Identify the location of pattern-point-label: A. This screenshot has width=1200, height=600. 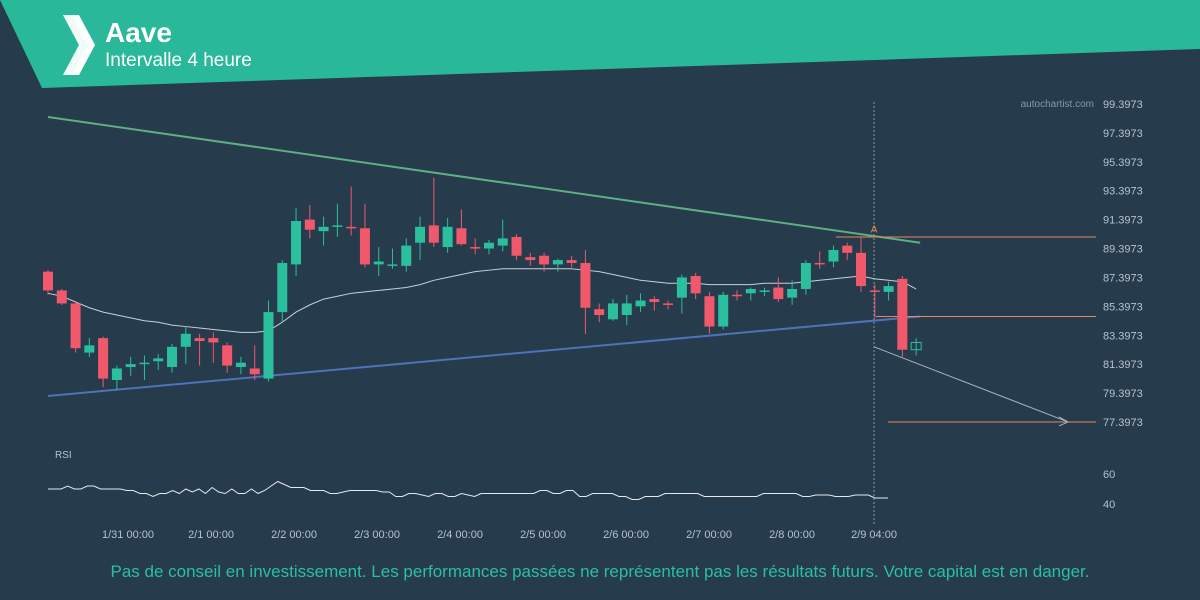
(874, 229).